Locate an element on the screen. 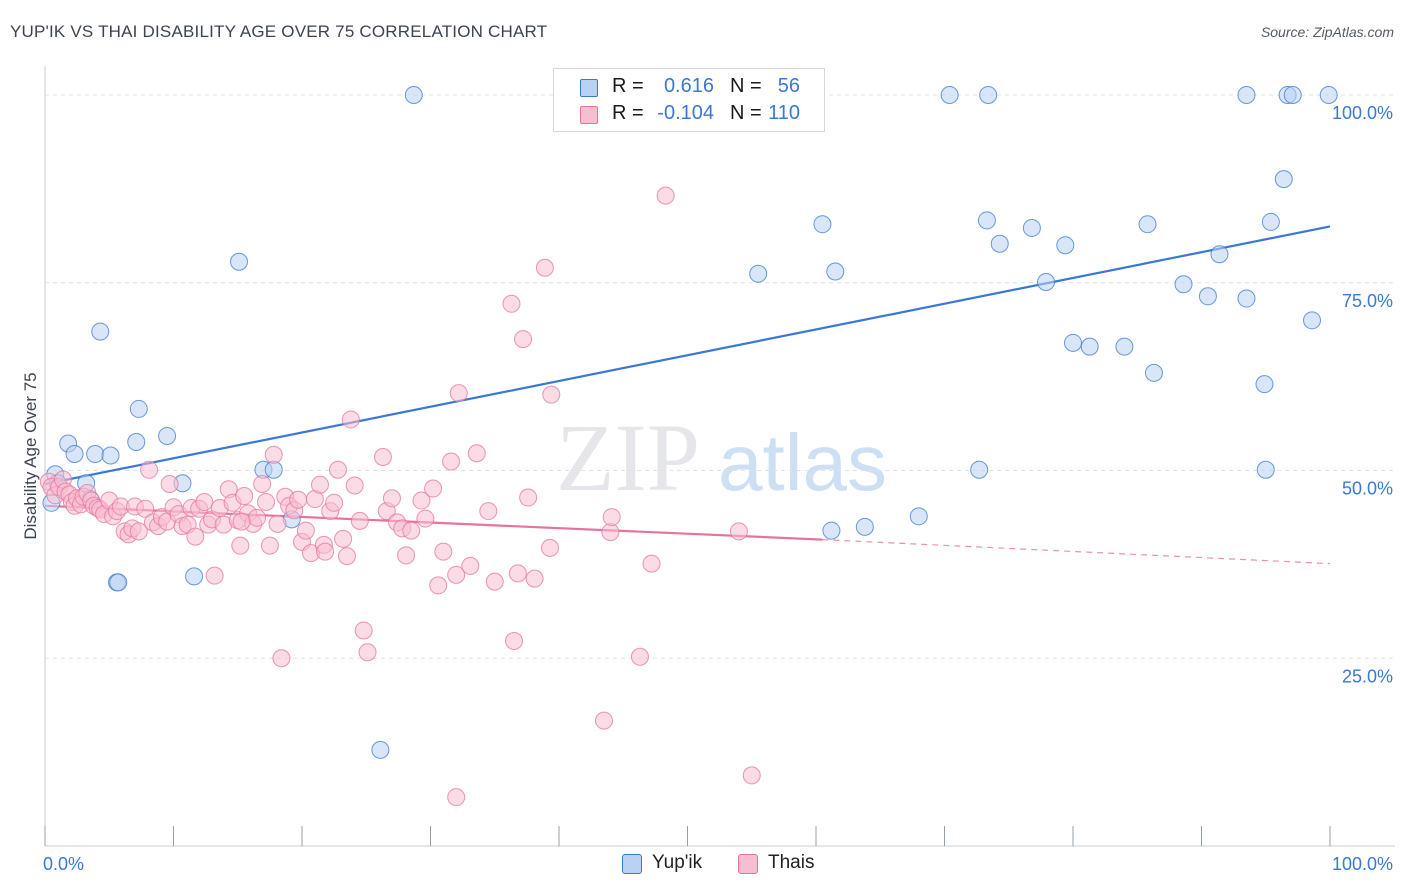 This screenshot has height=892, width=1406. legend-r-value: -0.104 is located at coordinates (685, 113).